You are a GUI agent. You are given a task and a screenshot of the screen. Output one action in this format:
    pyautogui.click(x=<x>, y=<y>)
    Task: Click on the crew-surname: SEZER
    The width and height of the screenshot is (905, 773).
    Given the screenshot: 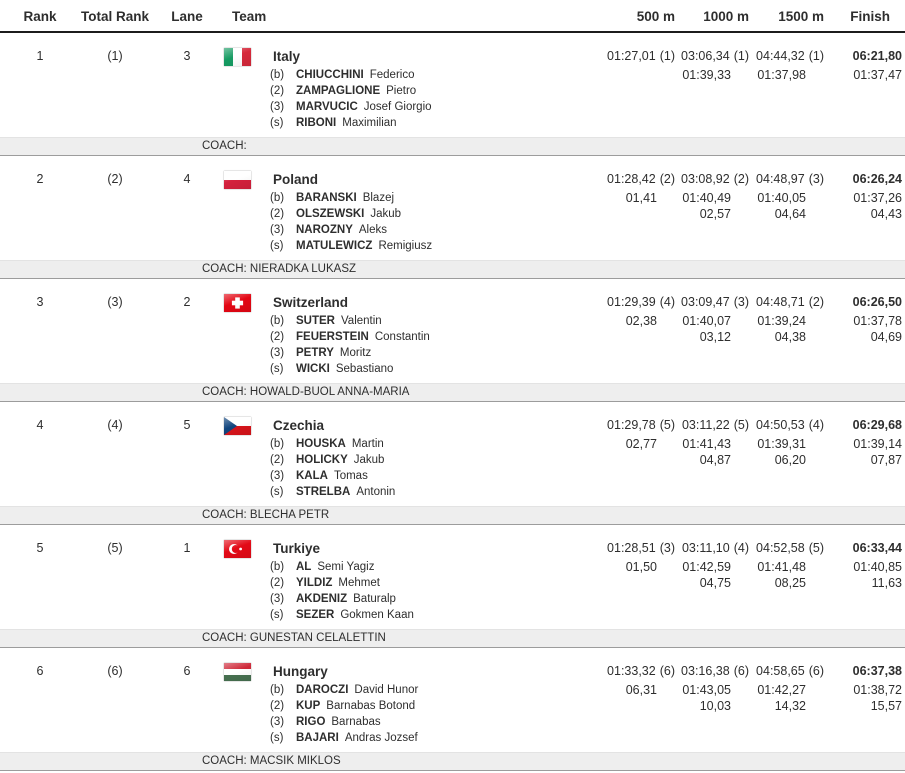 What is the action you would take?
    pyautogui.click(x=315, y=615)
    